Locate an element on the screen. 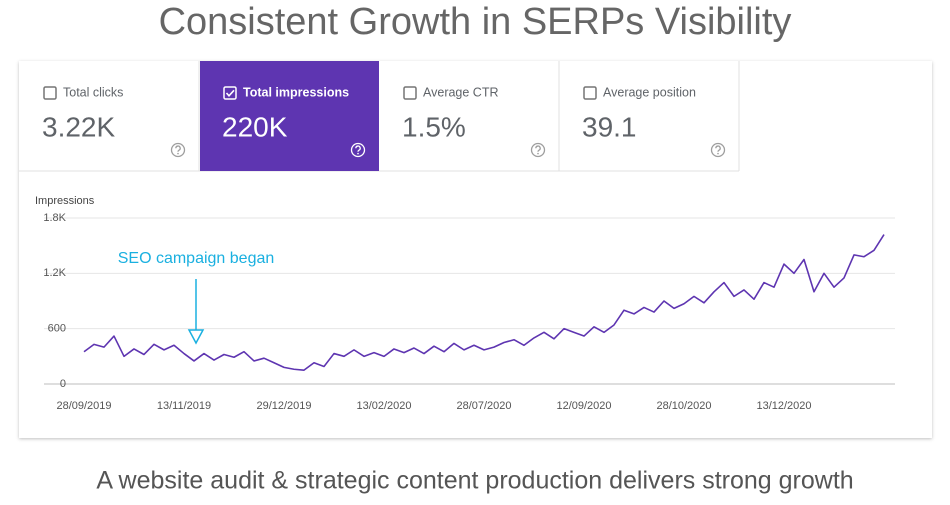  x-tick-label: 28/10/2020 is located at coordinates (683, 406).